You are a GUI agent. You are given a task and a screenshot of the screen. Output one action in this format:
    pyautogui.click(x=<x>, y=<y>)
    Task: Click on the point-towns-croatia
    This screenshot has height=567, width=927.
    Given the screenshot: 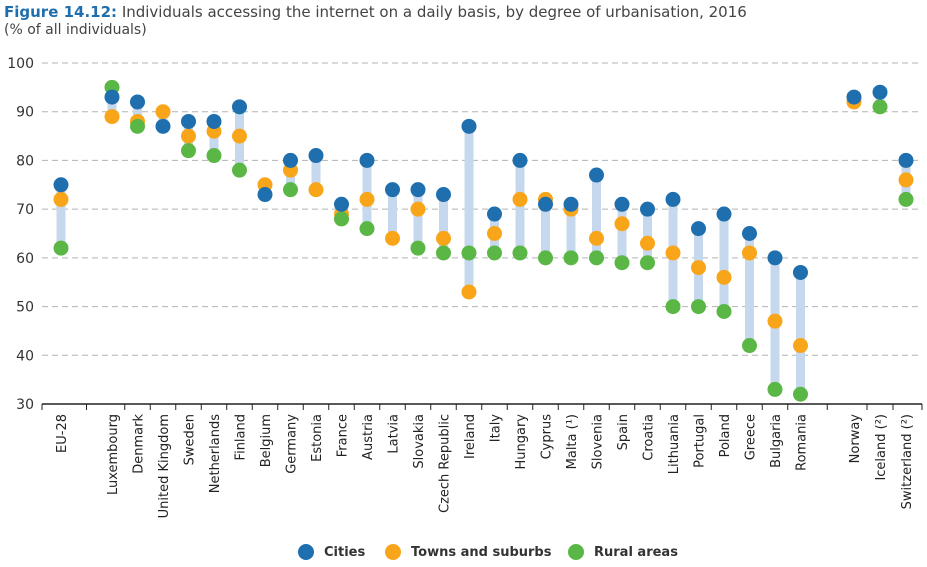 What is the action you would take?
    pyautogui.click(x=647, y=243)
    